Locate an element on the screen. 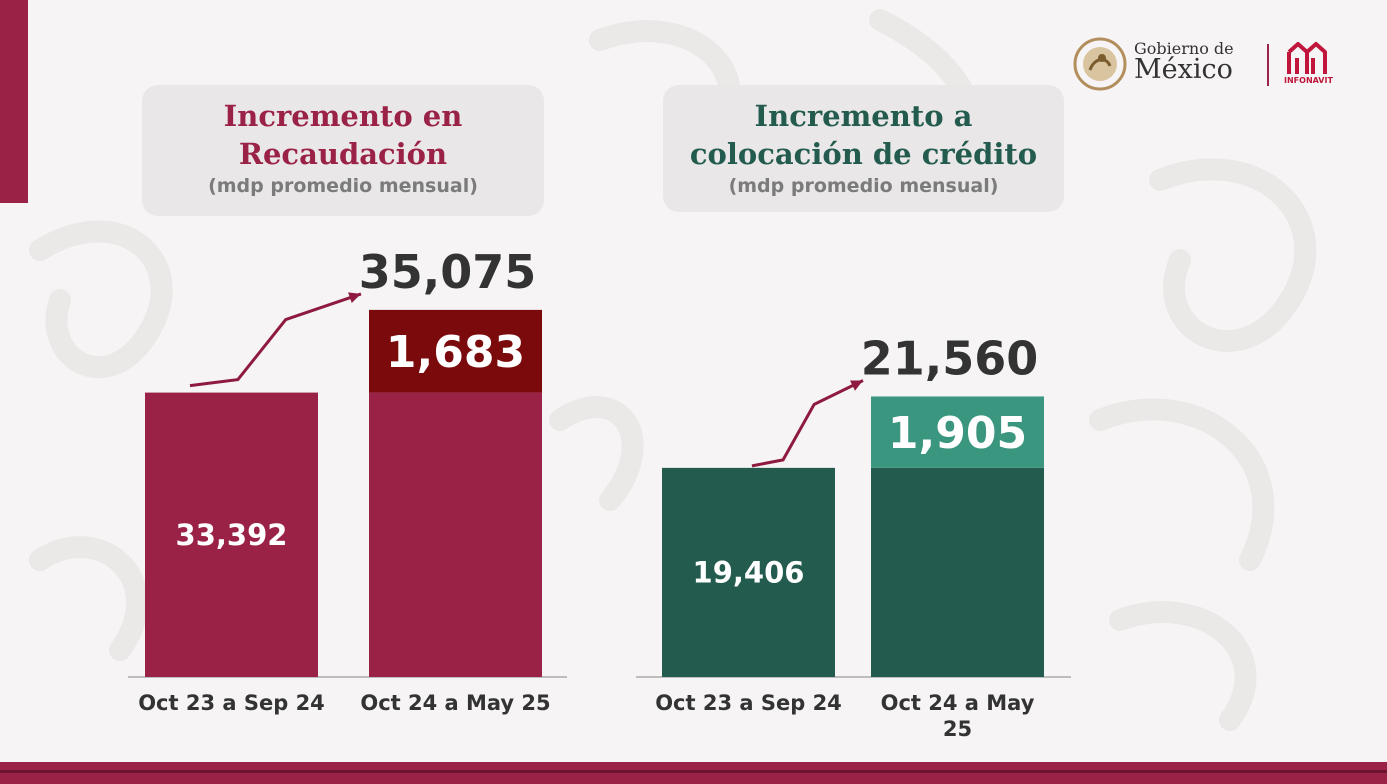 This screenshot has height=784, width=1387. chart-title-line: Incremento en is located at coordinates (343, 116).